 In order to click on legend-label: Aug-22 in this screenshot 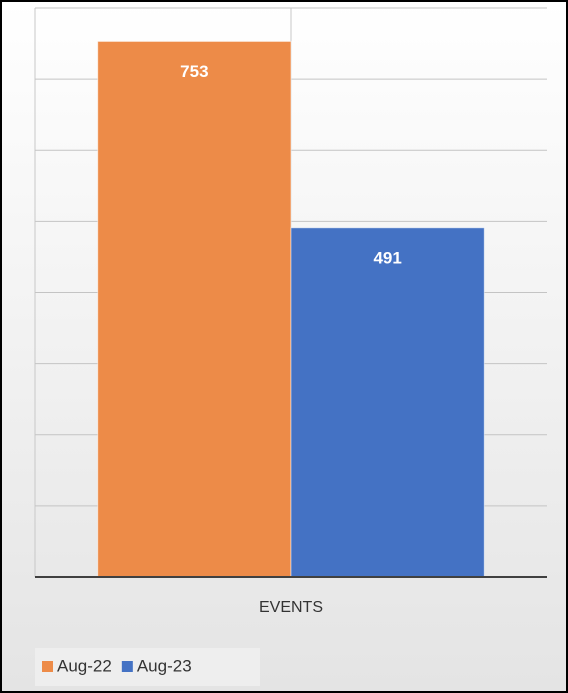, I will do `click(84, 665)`.